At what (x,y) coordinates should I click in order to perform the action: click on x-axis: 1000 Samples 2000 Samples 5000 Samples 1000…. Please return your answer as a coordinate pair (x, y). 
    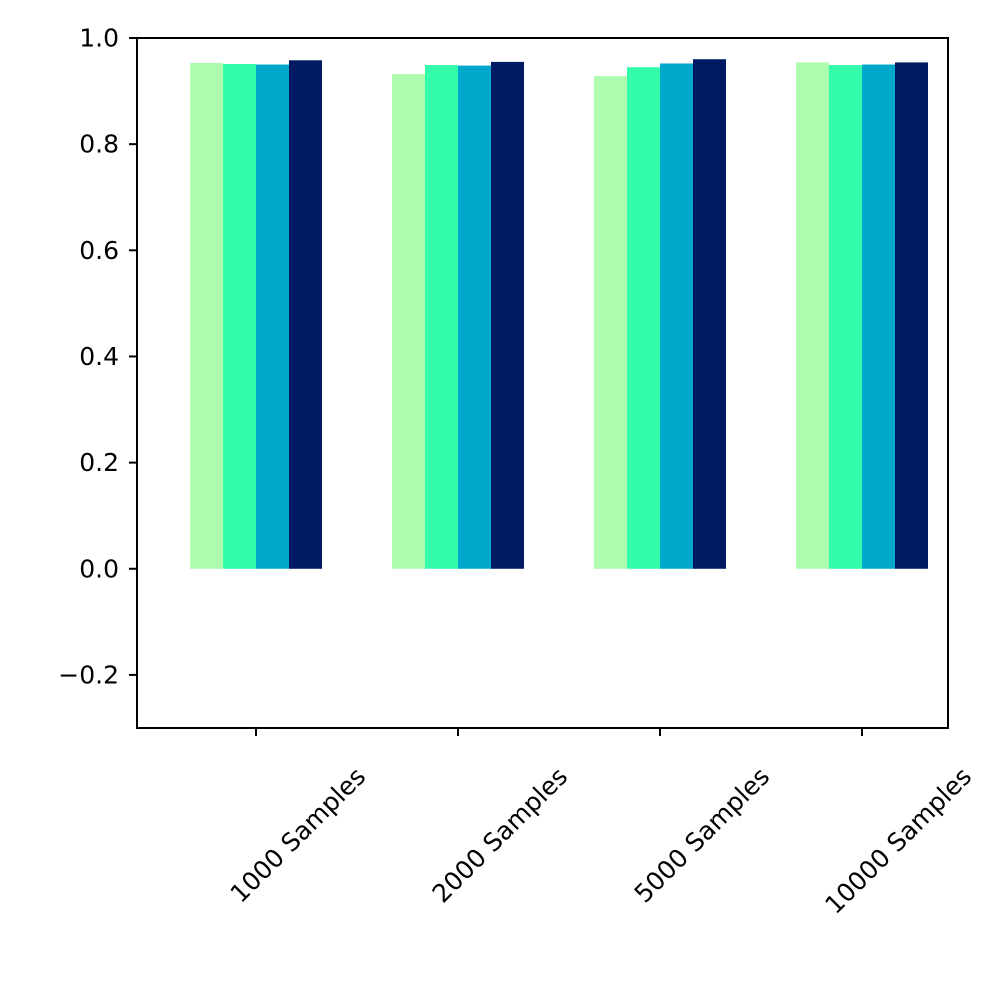
    Looking at the image, I should click on (601, 824).